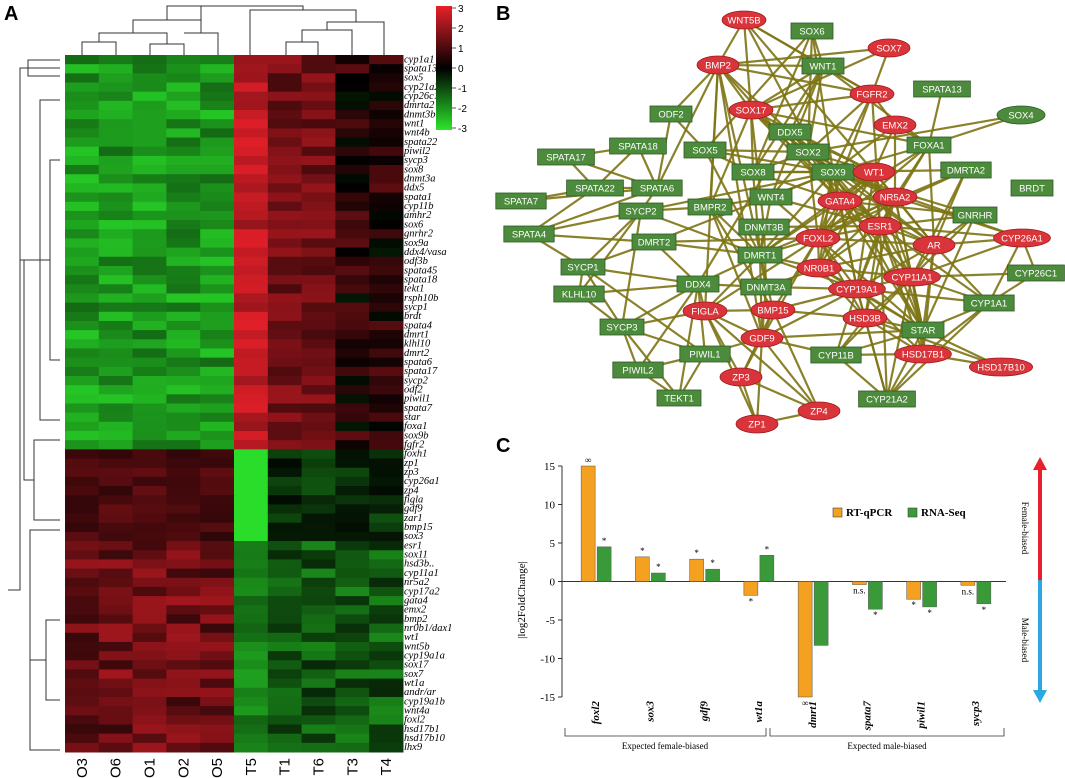 The width and height of the screenshot is (1065, 778). What do you see at coordinates (417, 151) in the screenshot?
I see `gene-label: piwil2` at bounding box center [417, 151].